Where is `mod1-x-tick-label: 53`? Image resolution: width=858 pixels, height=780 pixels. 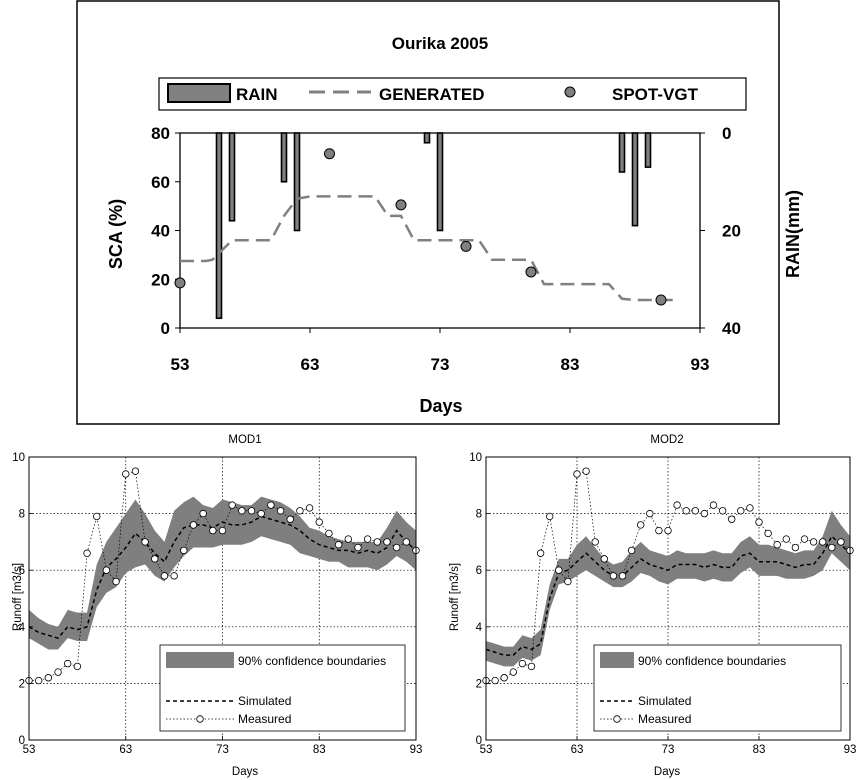
mod1-x-tick-label: 53 is located at coordinates (29, 750).